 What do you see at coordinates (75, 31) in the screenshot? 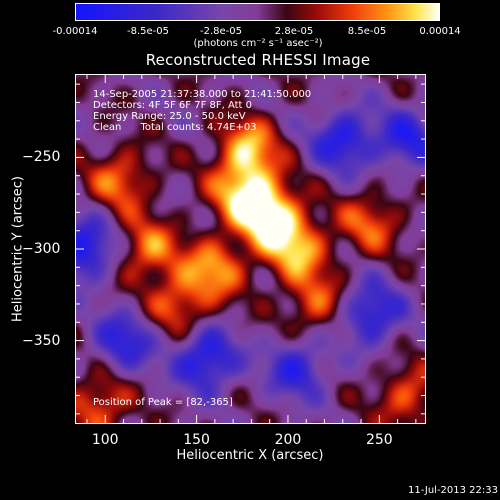
I see `colorbar-tick-label: -0.00014` at bounding box center [75, 31].